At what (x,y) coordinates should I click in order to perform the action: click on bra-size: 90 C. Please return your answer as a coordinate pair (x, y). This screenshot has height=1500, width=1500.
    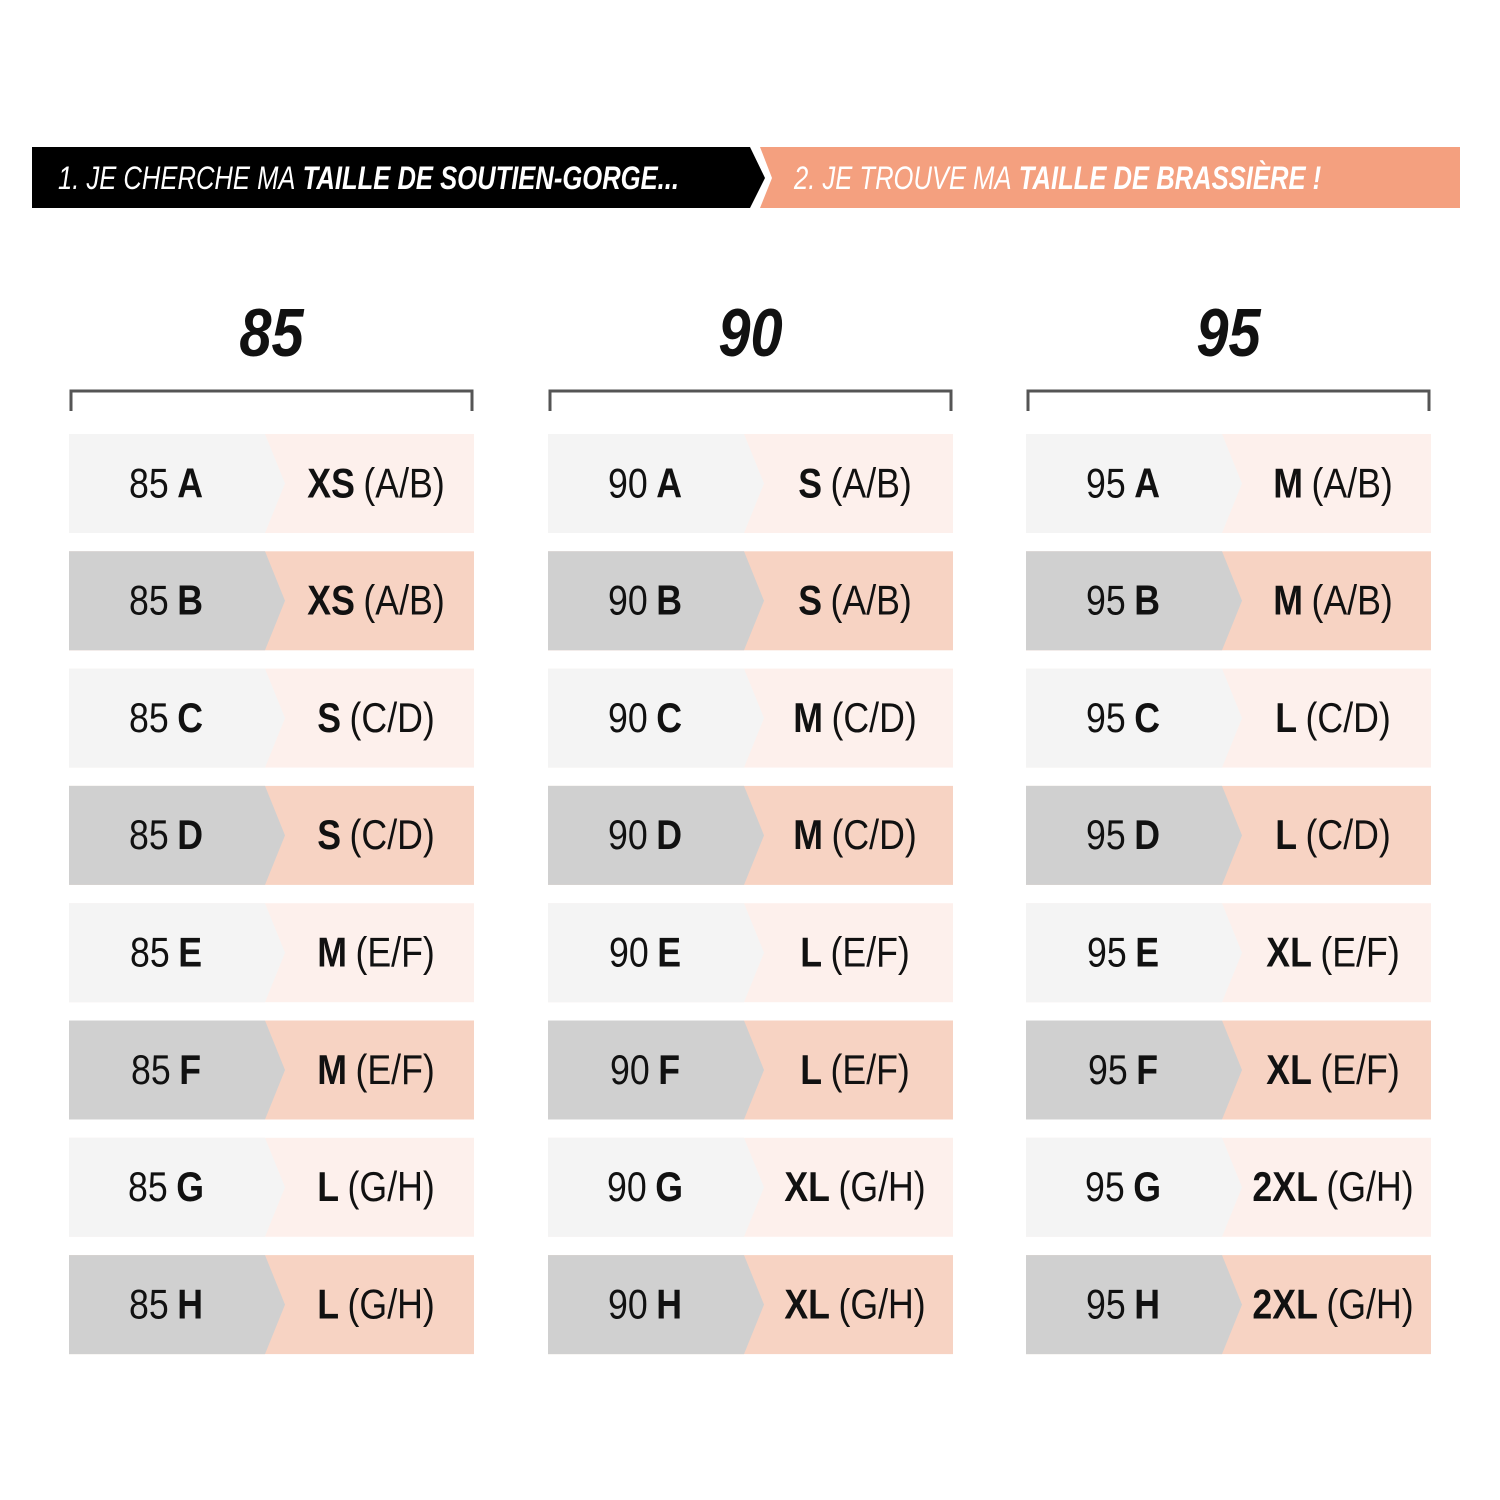
    Looking at the image, I should click on (645, 719).